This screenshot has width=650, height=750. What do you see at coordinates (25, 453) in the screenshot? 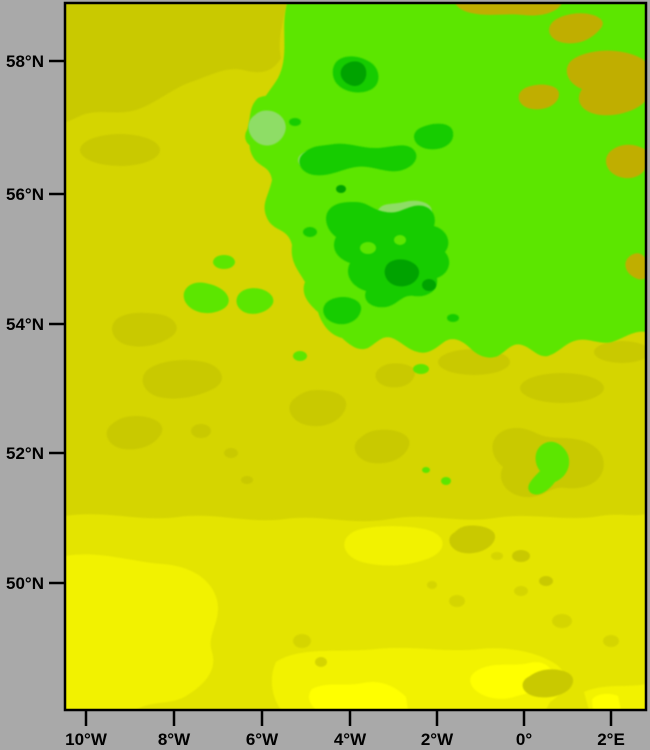
I see `y-tick-label: 52°N` at bounding box center [25, 453].